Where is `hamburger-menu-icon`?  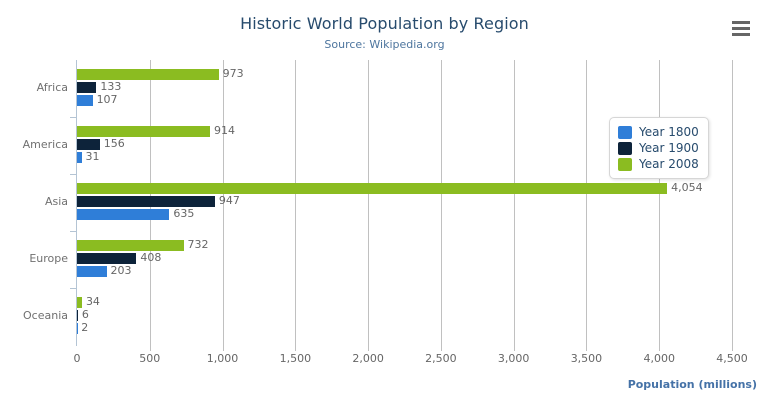
hamburger-menu-icon is located at coordinates (741, 28).